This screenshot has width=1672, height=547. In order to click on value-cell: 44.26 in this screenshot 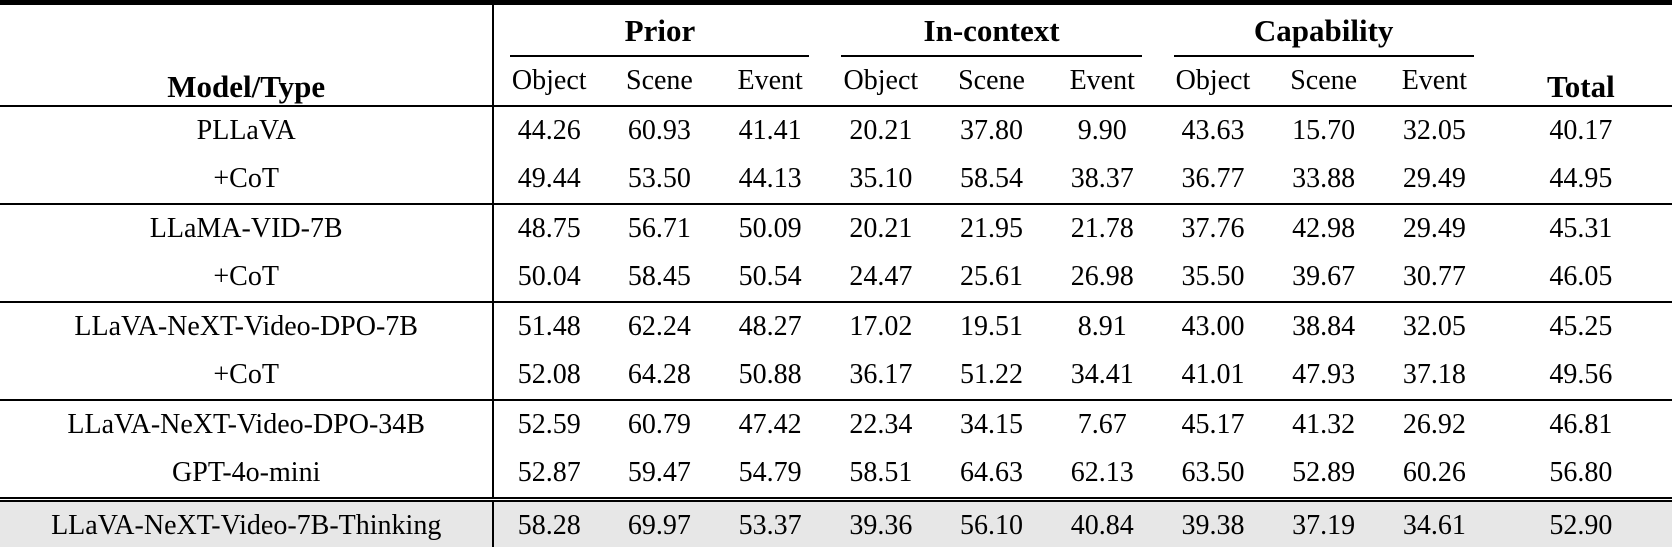, I will do `click(548, 130)`.